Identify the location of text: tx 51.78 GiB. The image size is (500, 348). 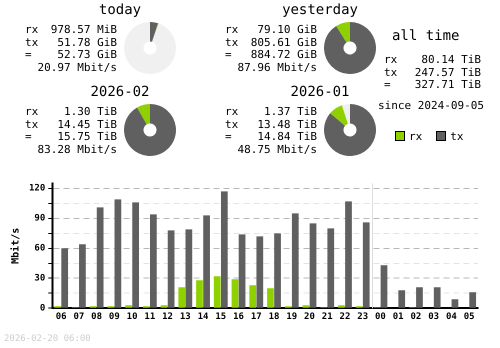
(71, 42).